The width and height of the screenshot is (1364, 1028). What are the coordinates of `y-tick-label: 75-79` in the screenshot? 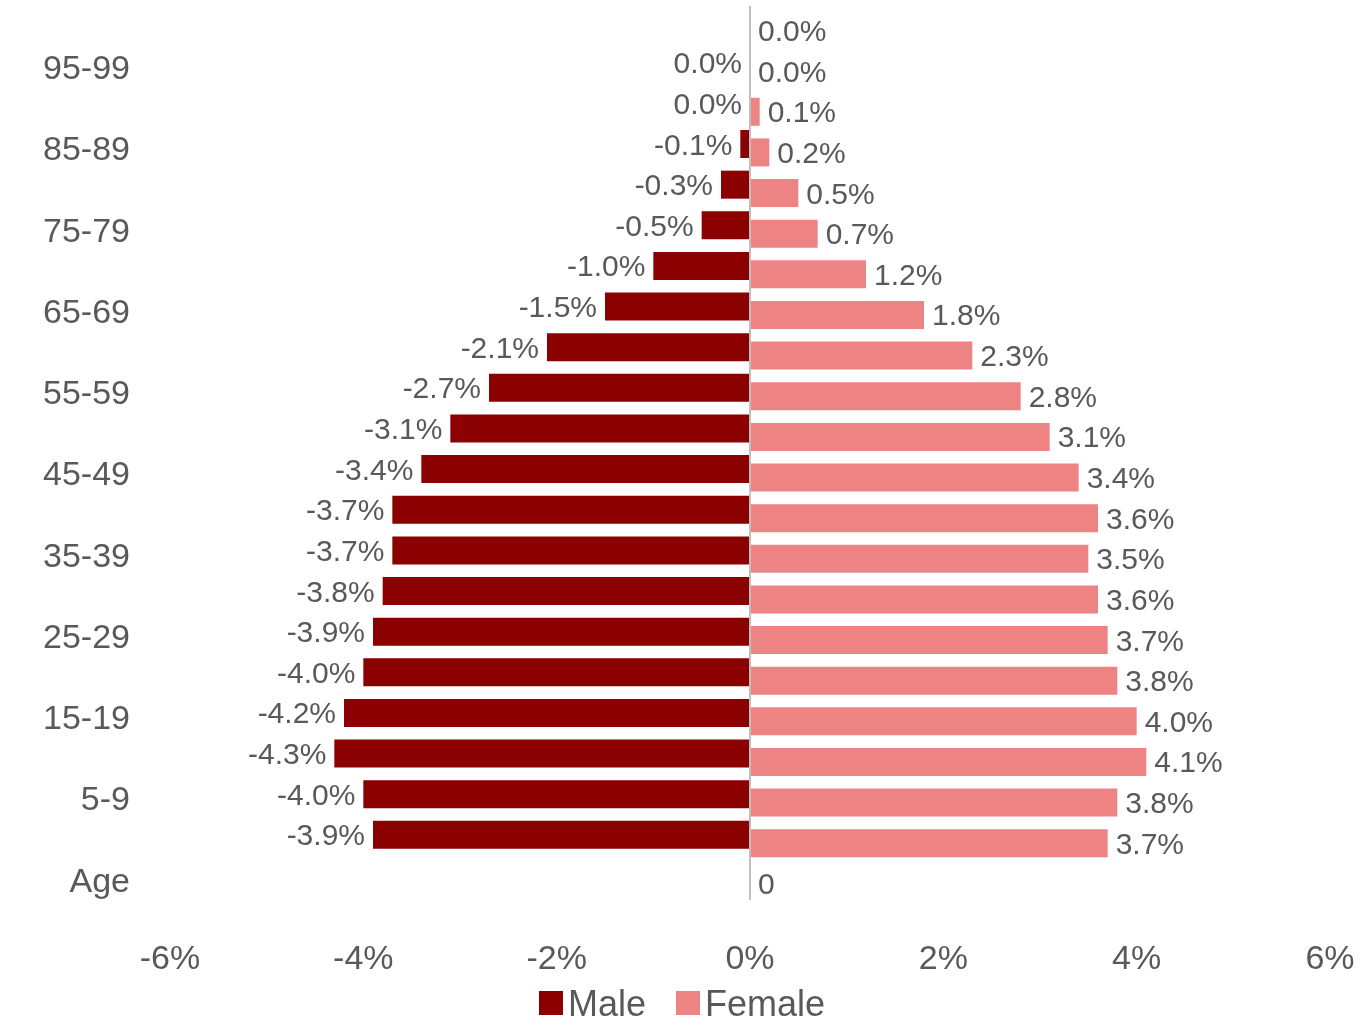 It's located at (86, 229).